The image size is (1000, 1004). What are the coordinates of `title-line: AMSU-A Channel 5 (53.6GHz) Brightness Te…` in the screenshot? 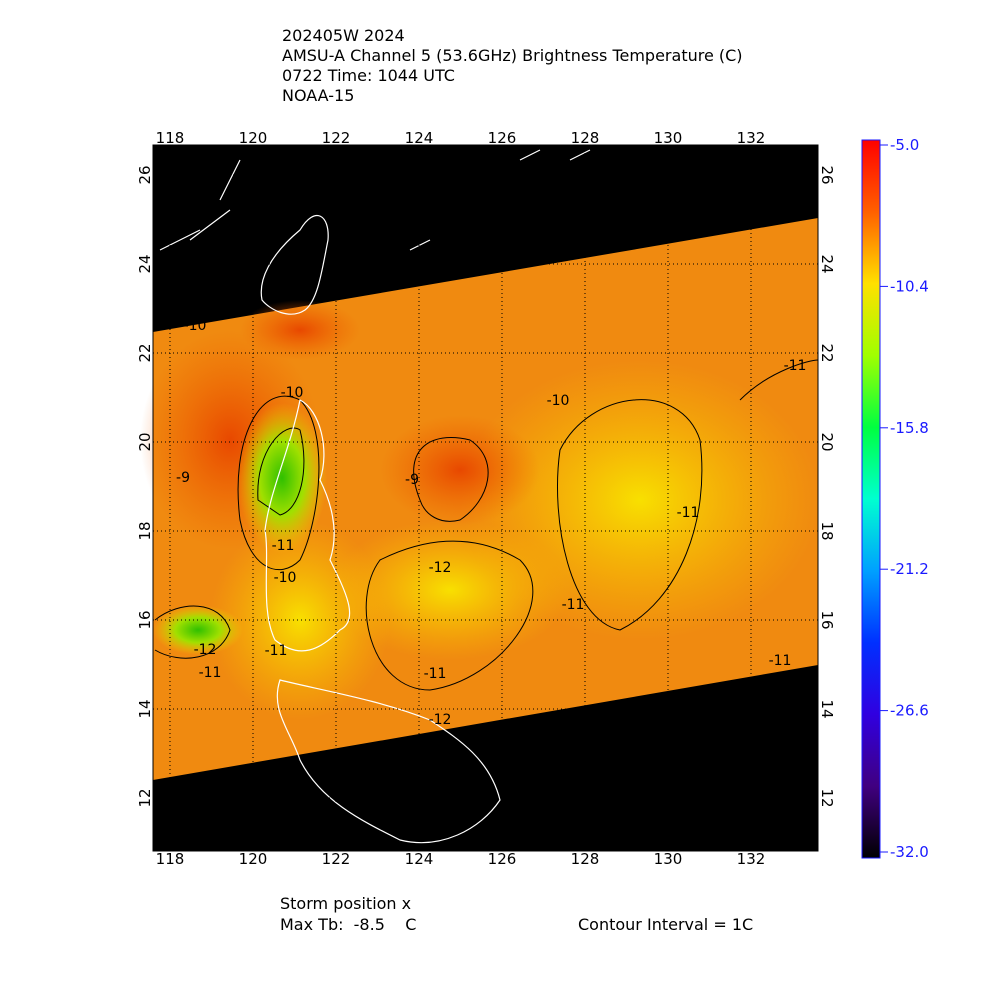 It's located at (512, 55).